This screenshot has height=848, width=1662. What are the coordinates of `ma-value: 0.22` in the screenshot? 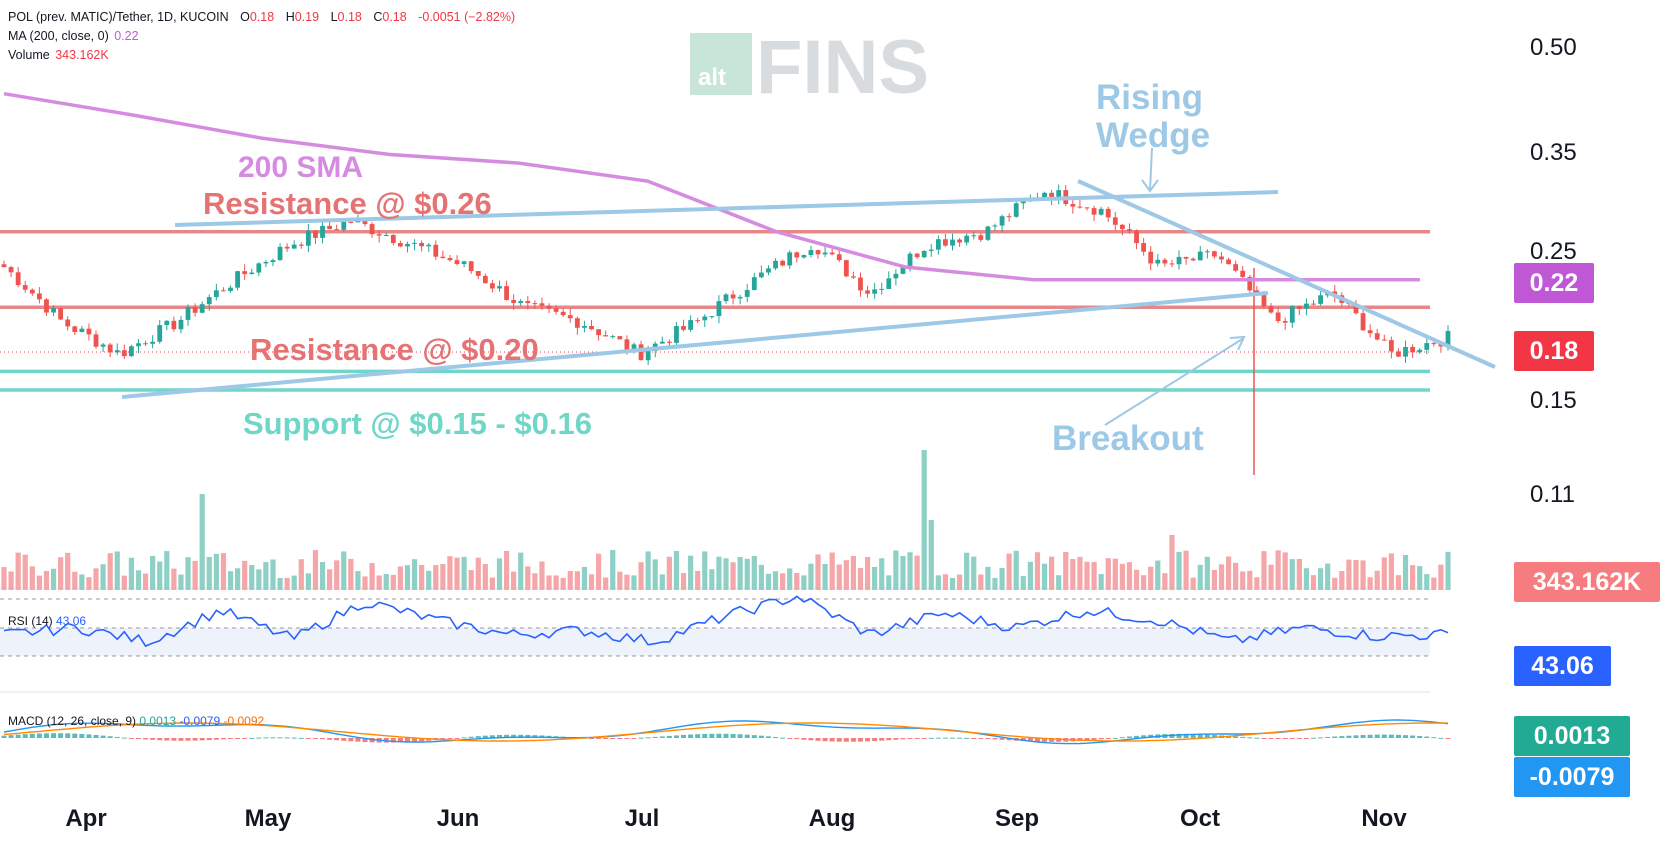 It's located at (126, 36).